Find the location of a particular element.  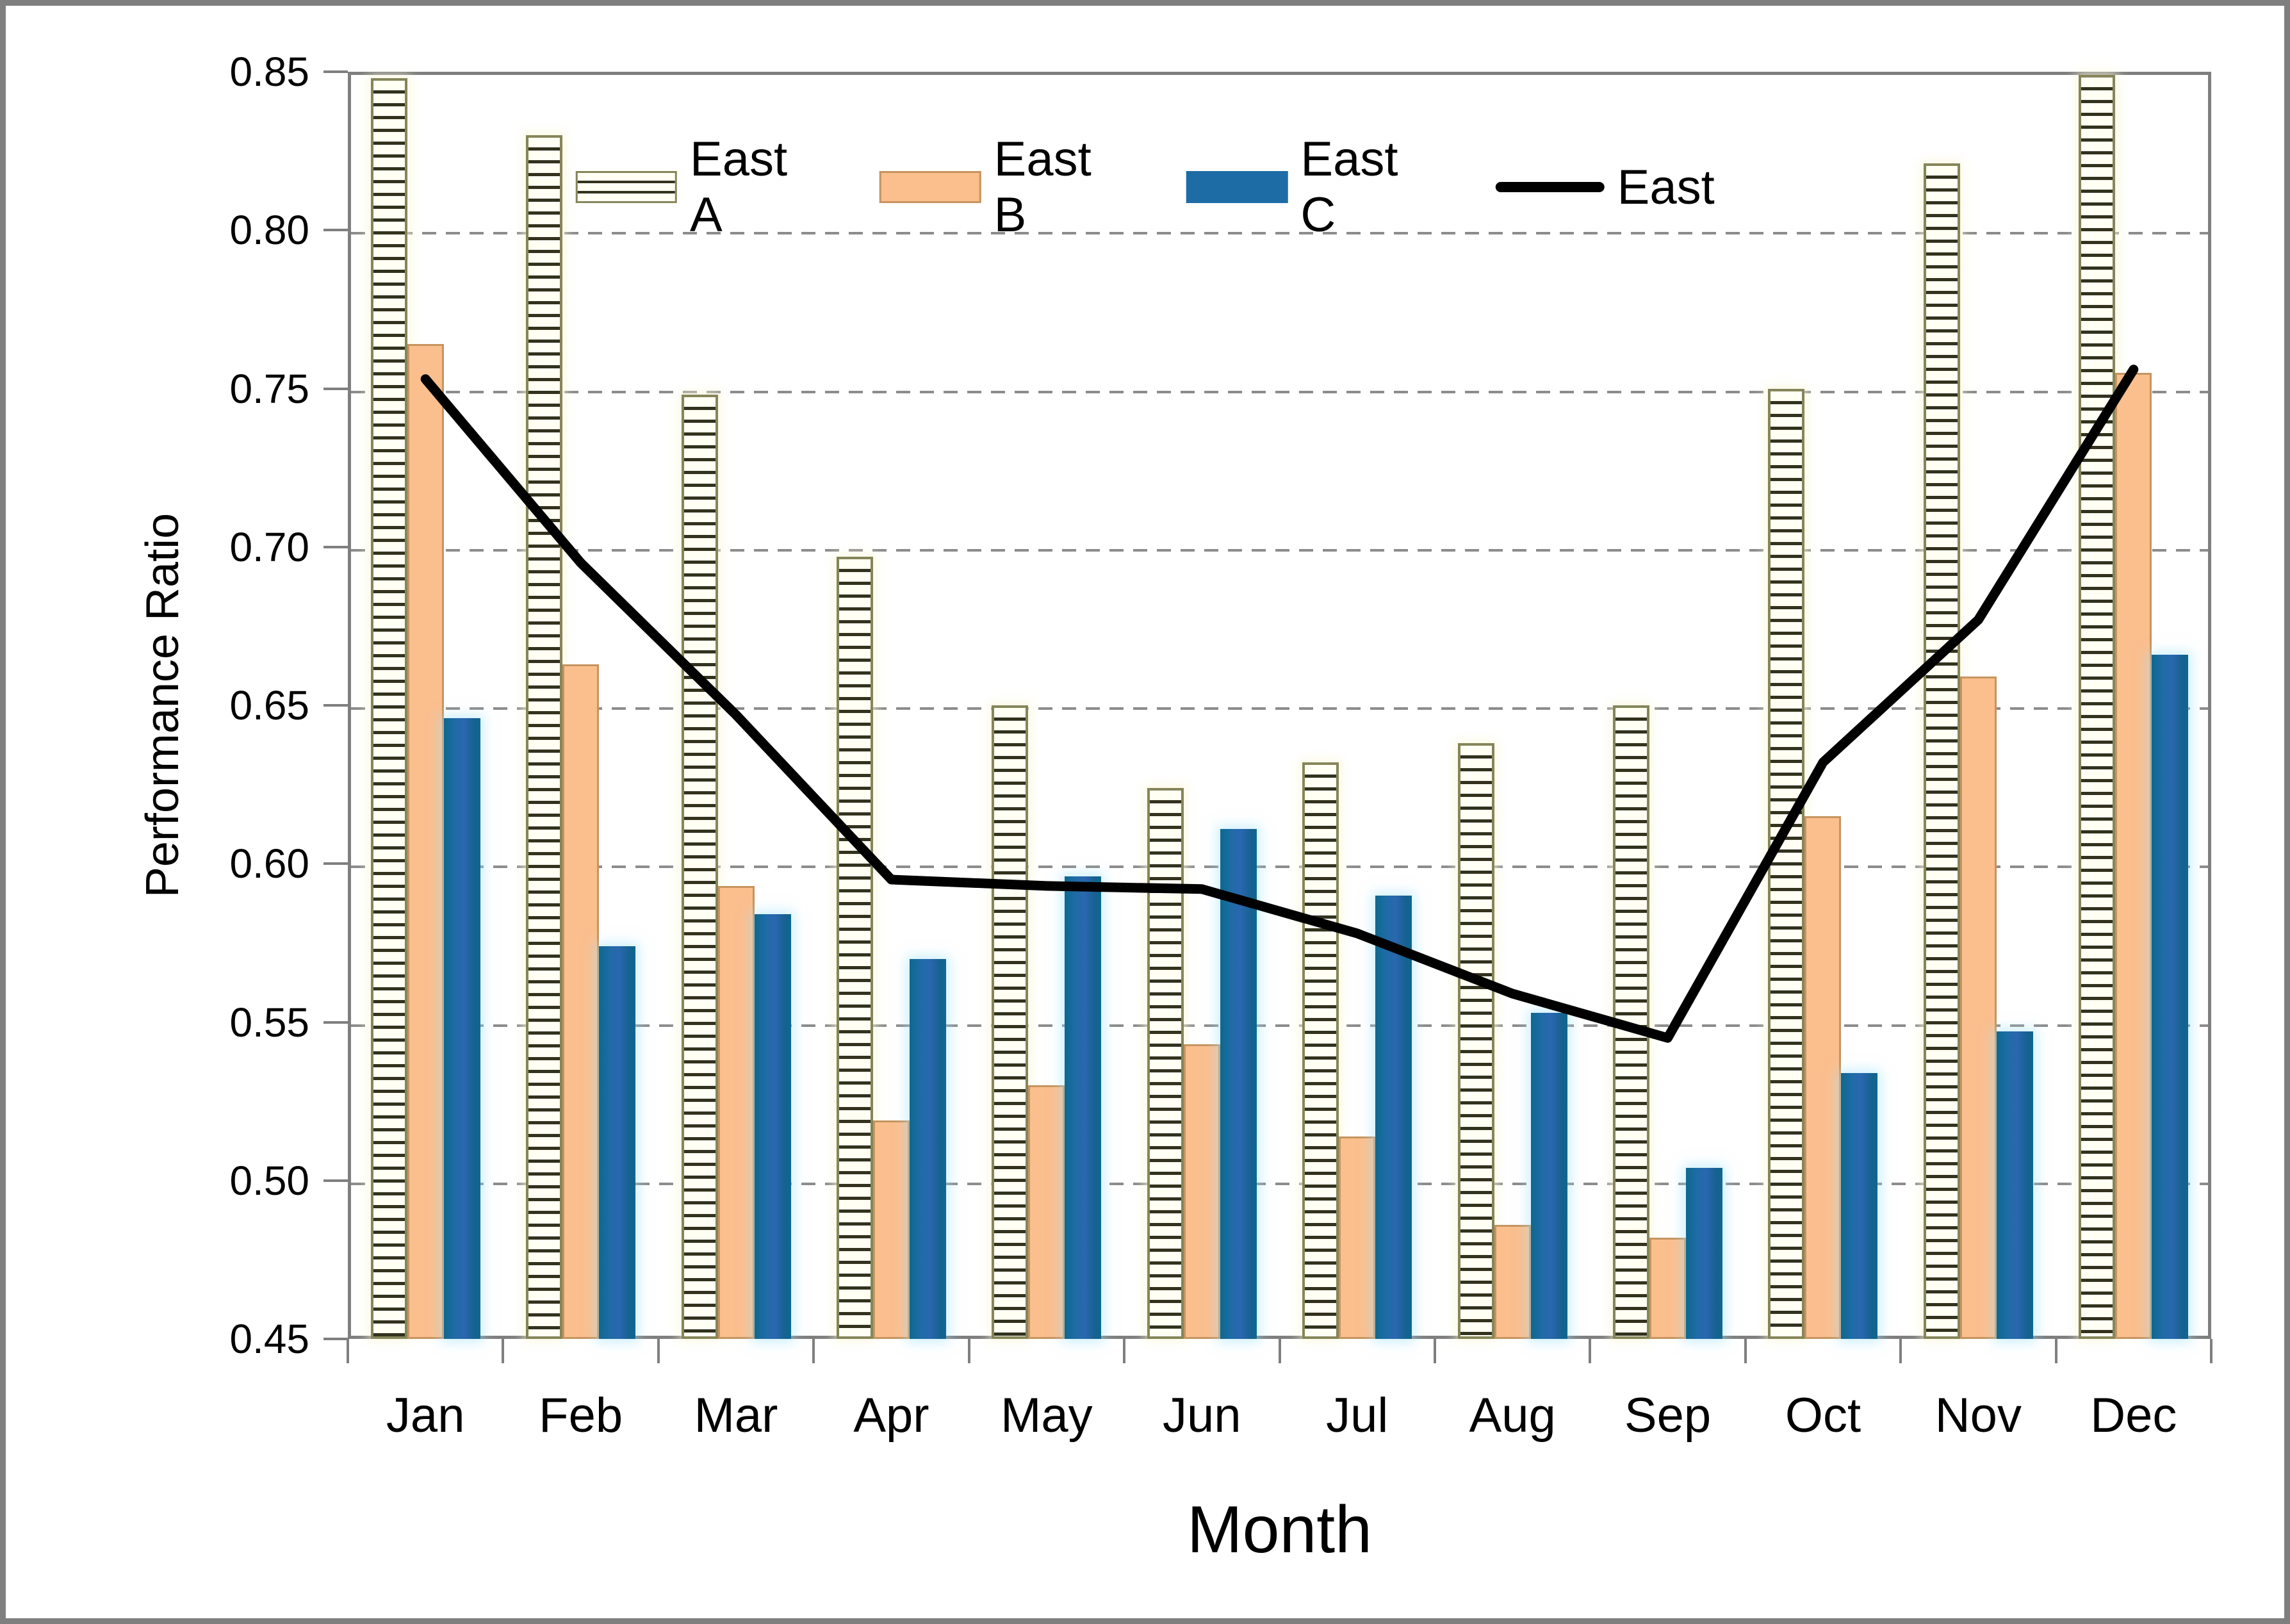

y-tick-label: 0.80 is located at coordinates (269, 230).